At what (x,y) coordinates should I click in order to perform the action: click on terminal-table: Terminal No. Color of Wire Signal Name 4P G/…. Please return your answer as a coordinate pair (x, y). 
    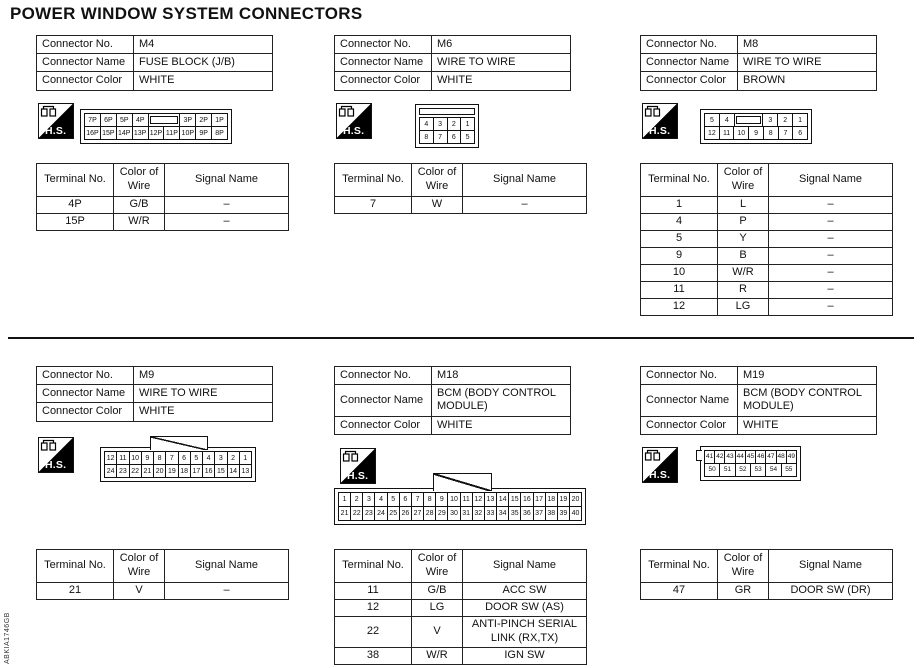
    Looking at the image, I should click on (162, 197).